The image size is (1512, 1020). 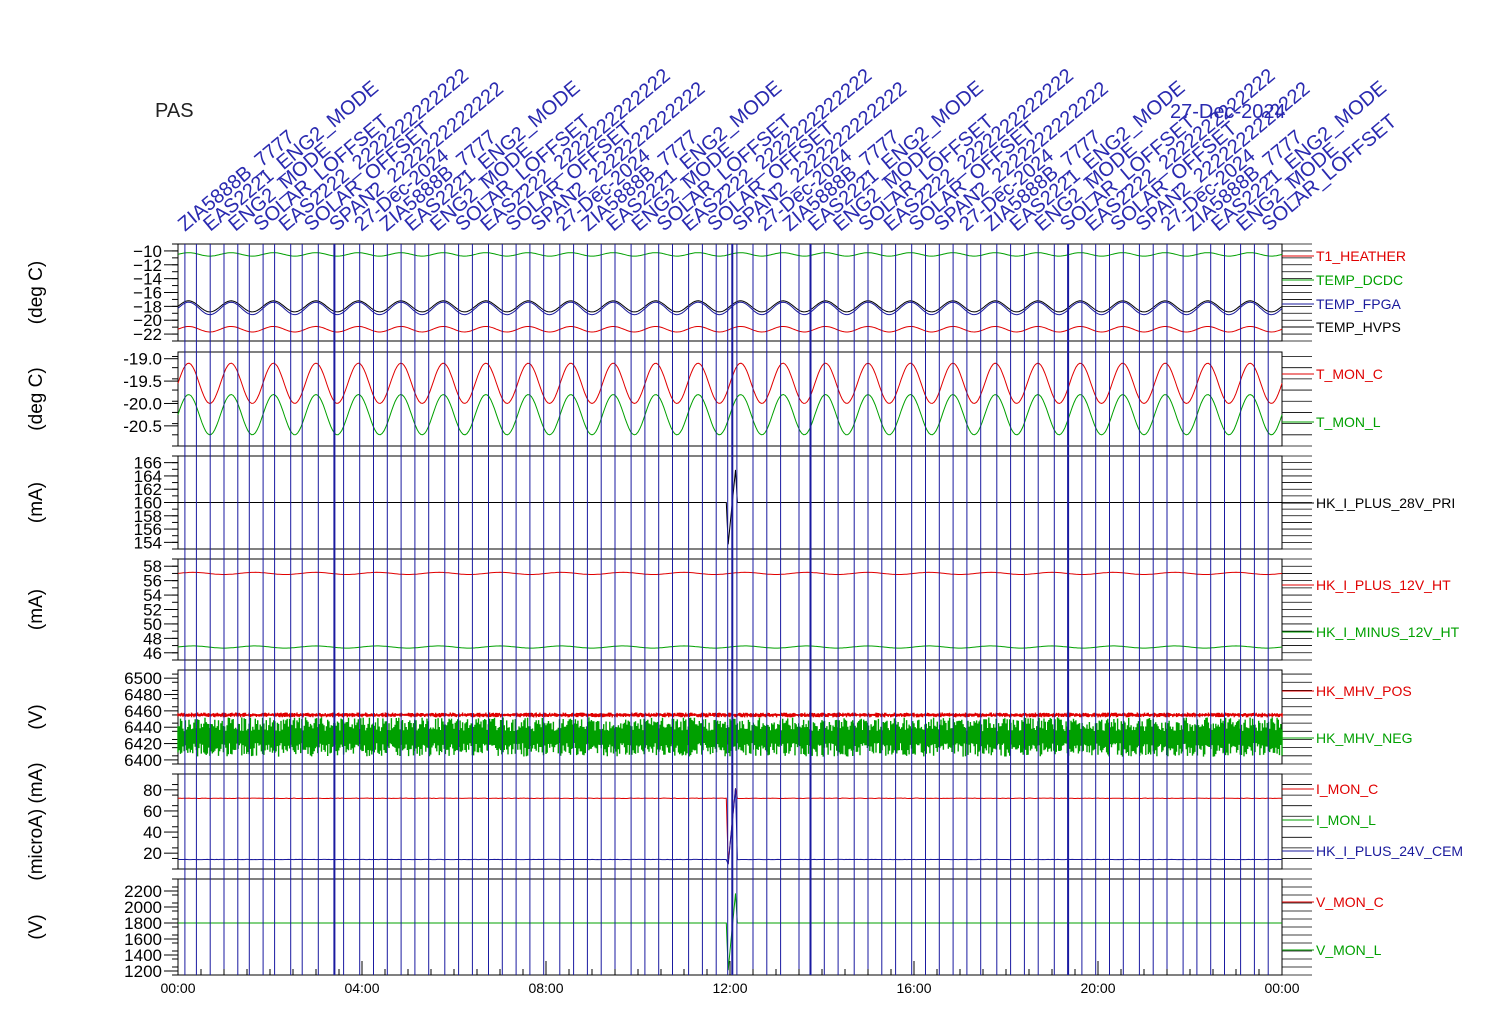 I want to click on y-tick-label: 160, so click(x=148, y=503).